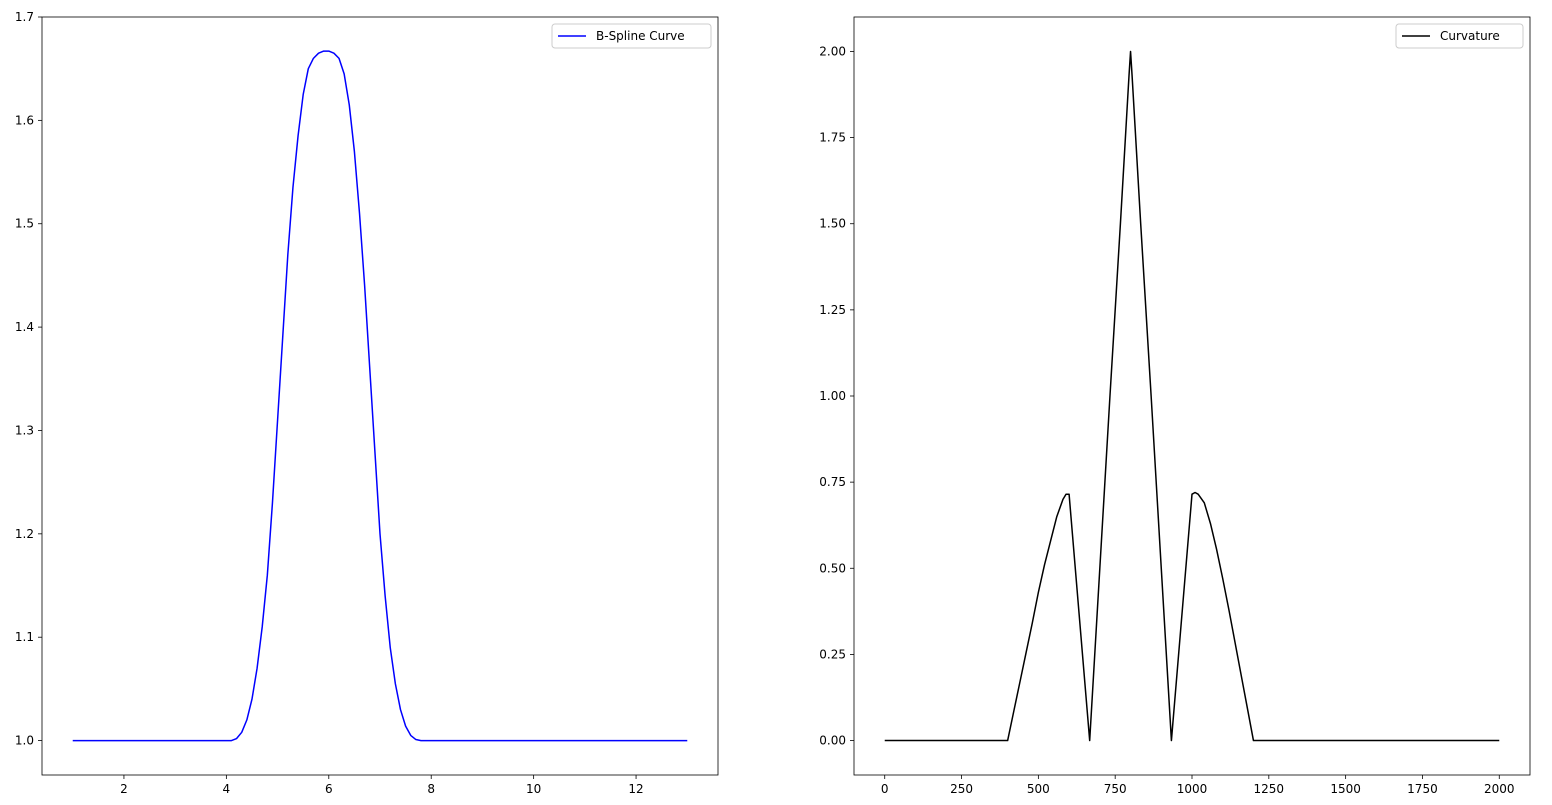  I want to click on curvature-x-tick-label: 1250, so click(1269, 789).